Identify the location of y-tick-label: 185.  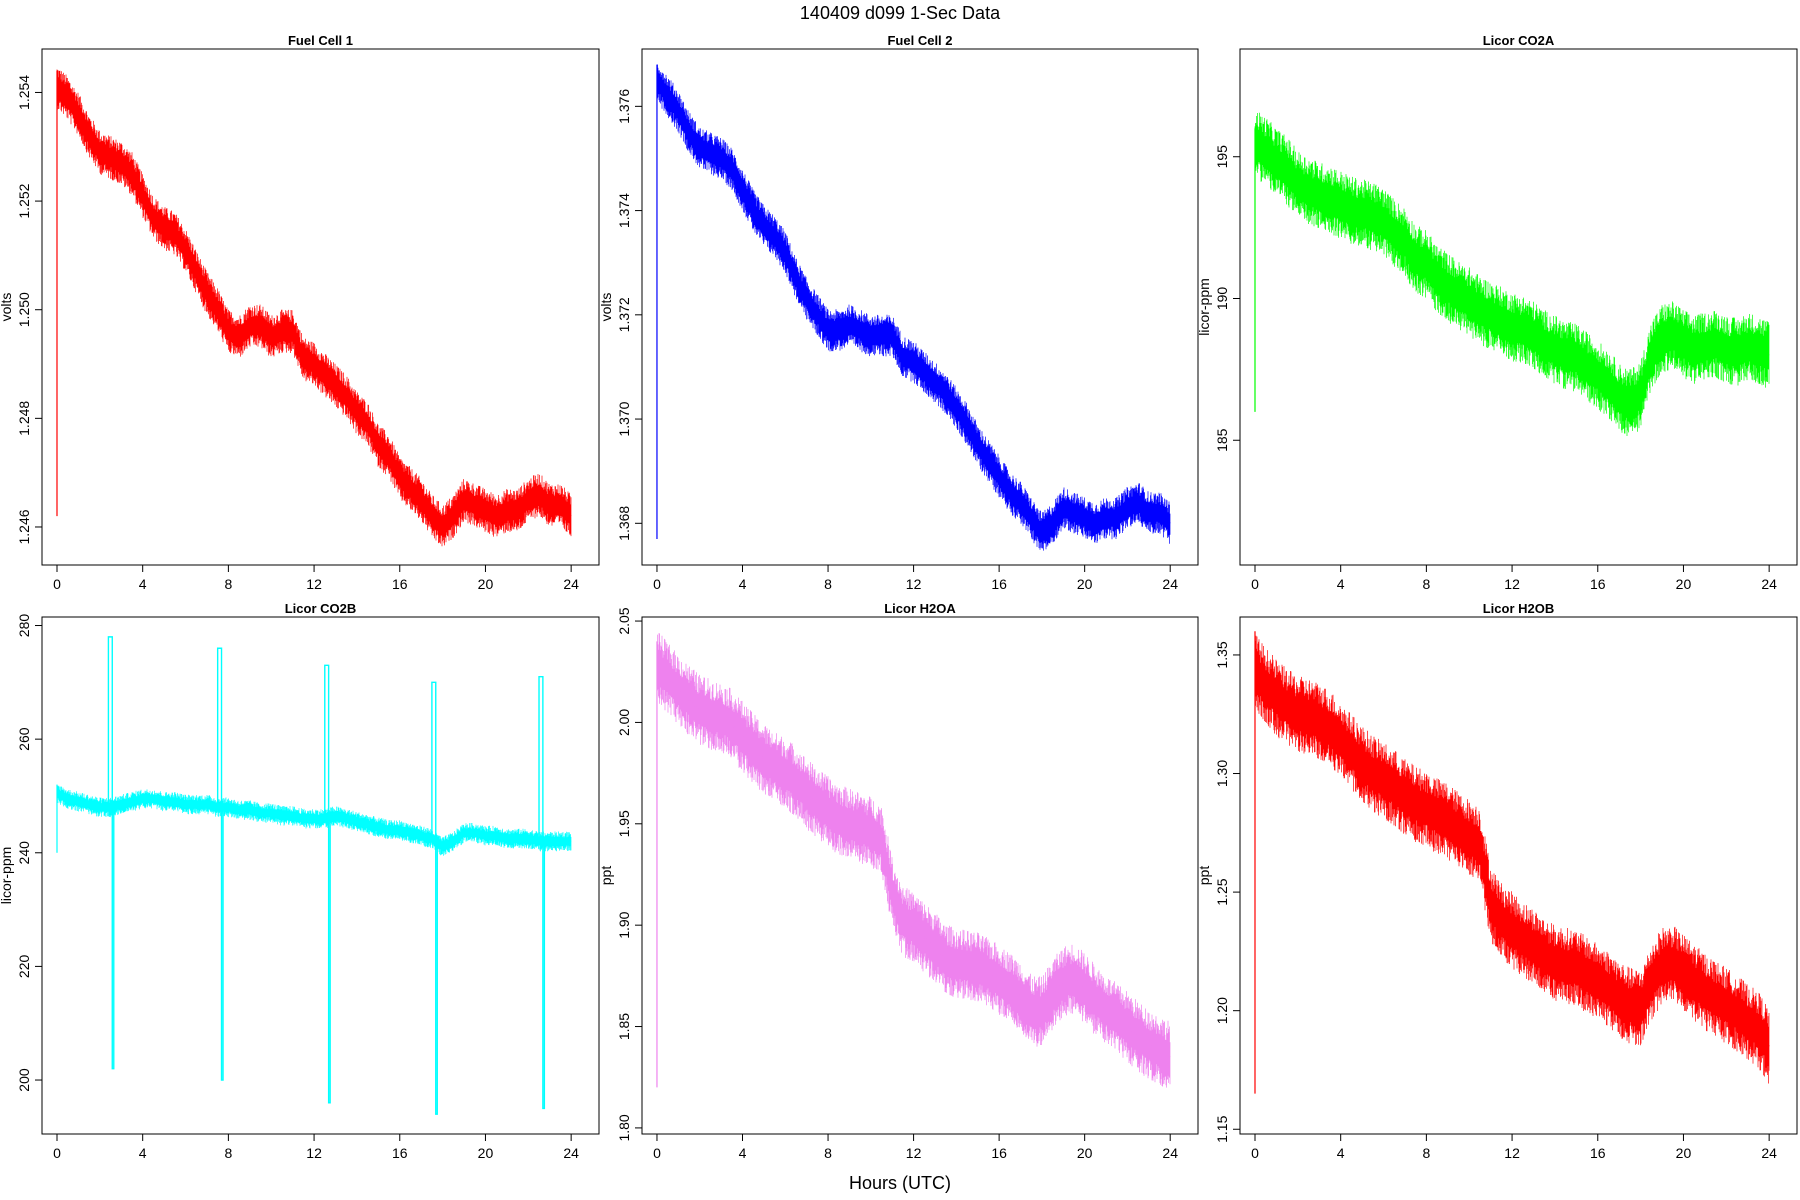
(1222, 440).